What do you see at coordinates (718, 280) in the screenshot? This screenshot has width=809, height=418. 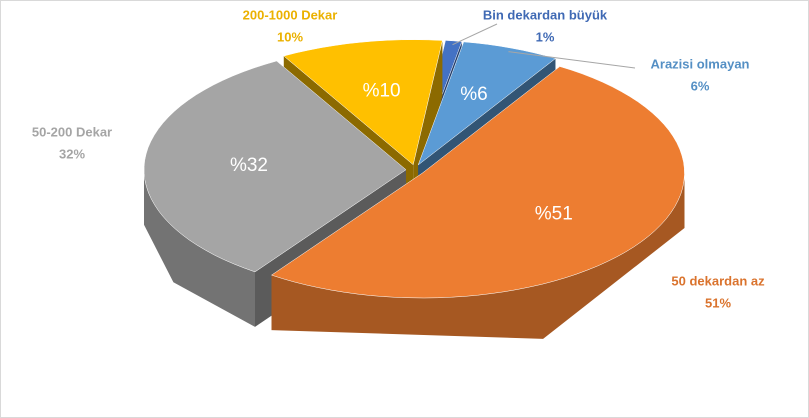 I see `category-label: 50 dekardan az` at bounding box center [718, 280].